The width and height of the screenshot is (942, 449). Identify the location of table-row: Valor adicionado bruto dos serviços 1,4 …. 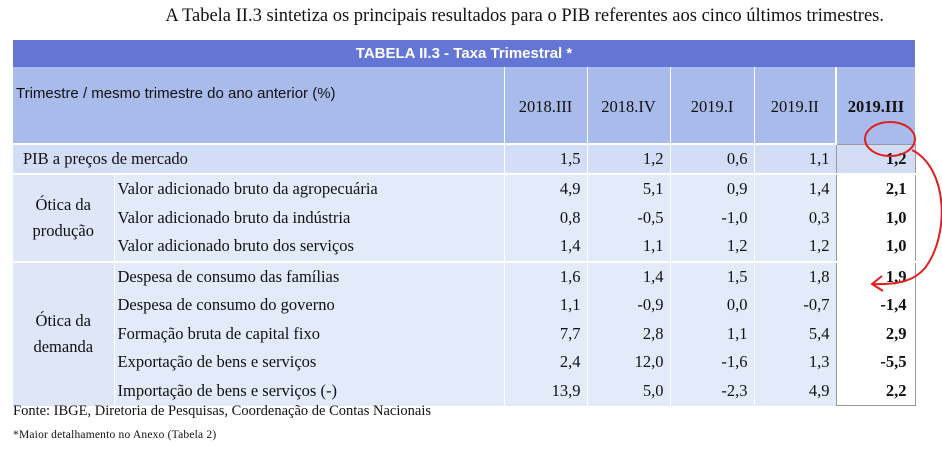
(464, 247).